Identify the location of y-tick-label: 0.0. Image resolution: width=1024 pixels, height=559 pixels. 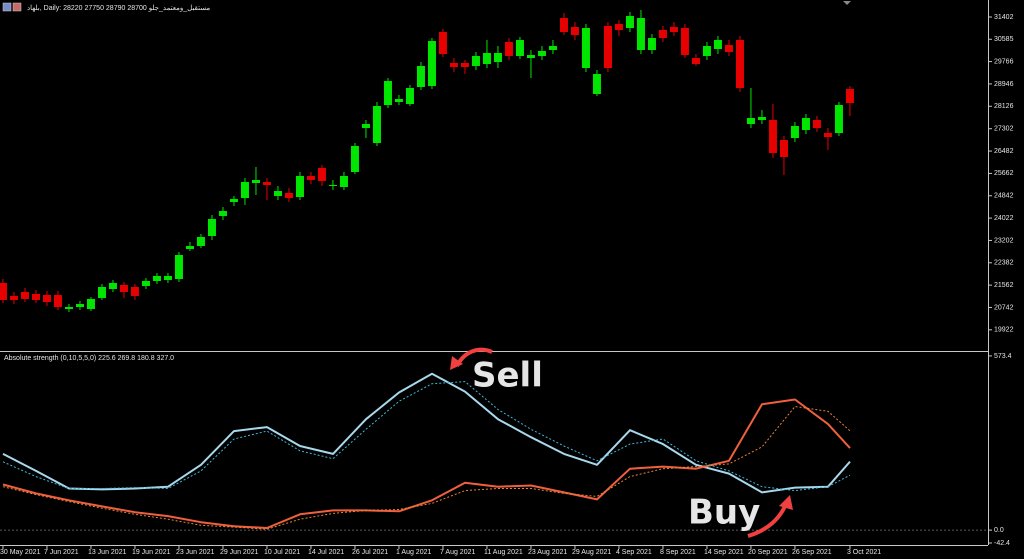
(999, 530).